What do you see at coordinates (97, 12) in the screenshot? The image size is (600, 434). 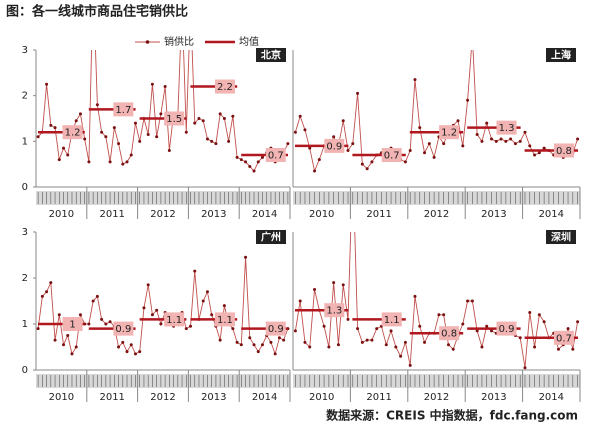 I see `page-title: 图：各一线城市商品住宅销供比` at bounding box center [97, 12].